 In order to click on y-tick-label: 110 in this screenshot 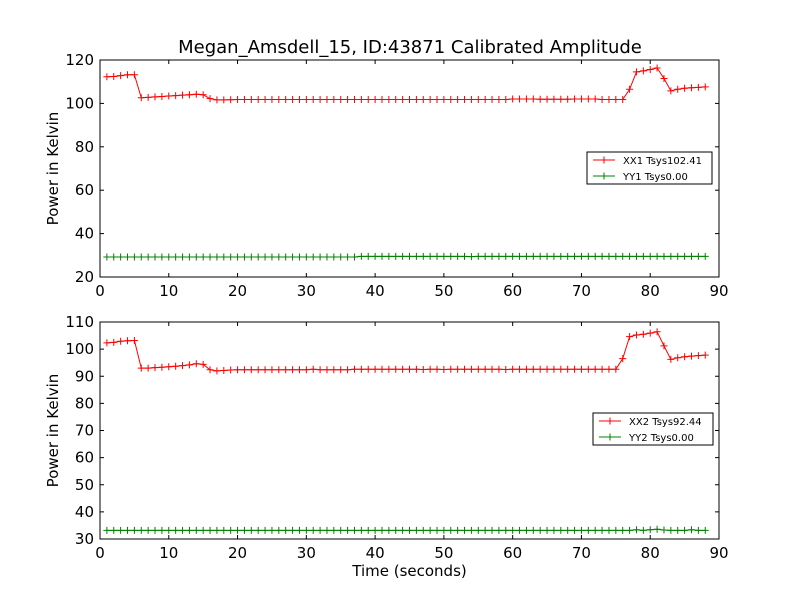, I will do `click(79, 322)`.